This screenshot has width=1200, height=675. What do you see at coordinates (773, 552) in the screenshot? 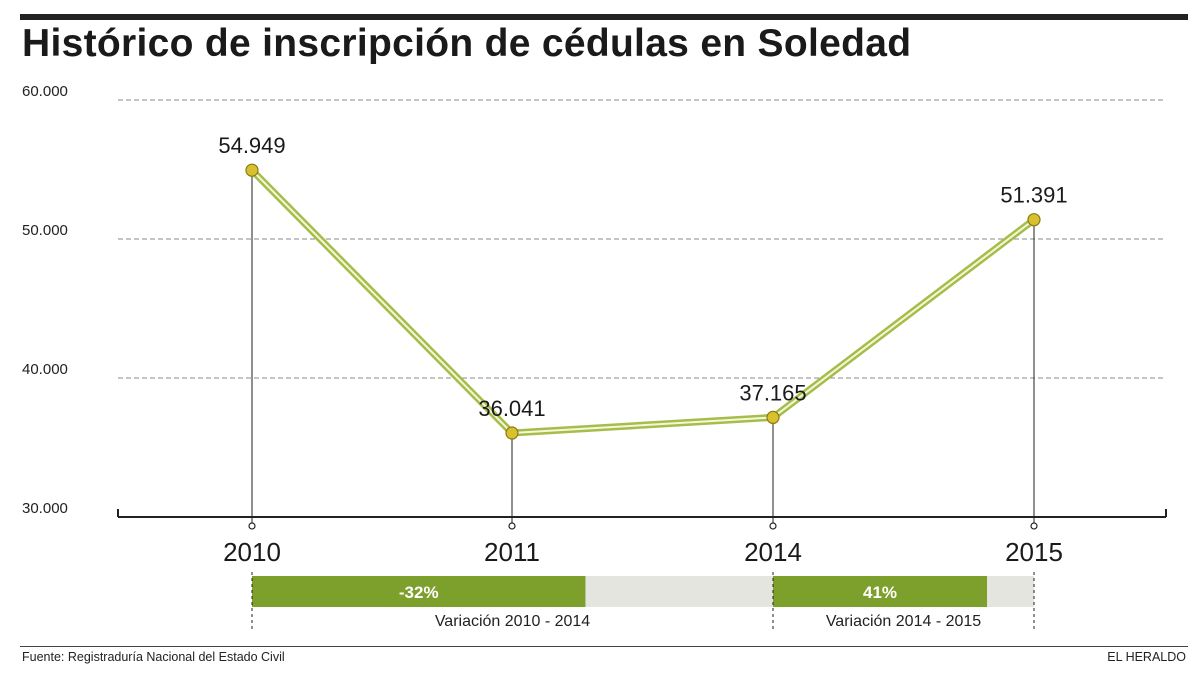
I see `x-tick-label: 2014` at bounding box center [773, 552].